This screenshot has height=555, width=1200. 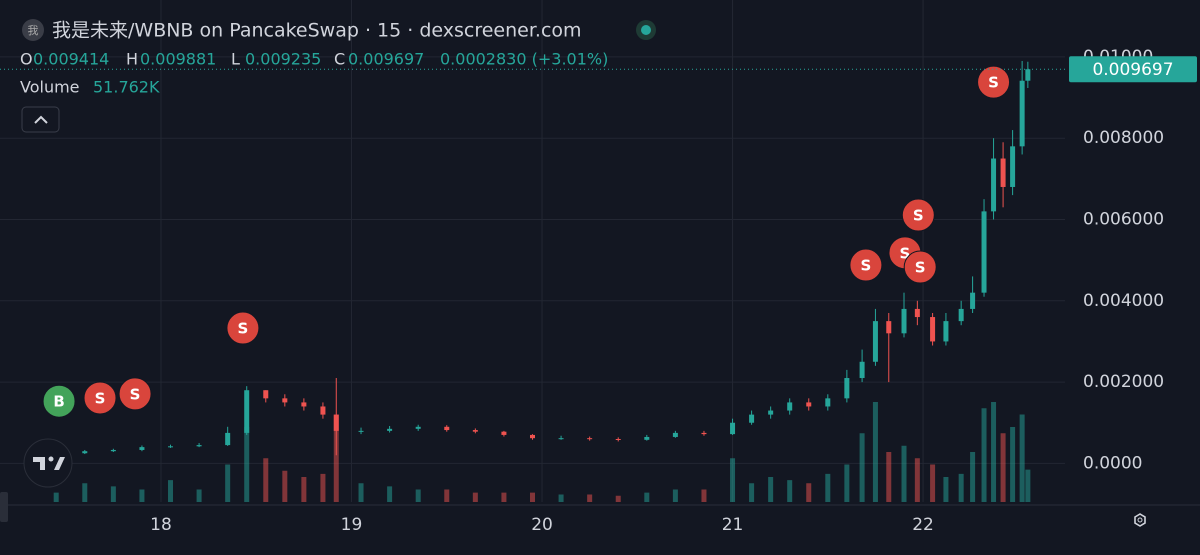 What do you see at coordinates (126, 87) in the screenshot?
I see `volume-legend-value: 51.762K` at bounding box center [126, 87].